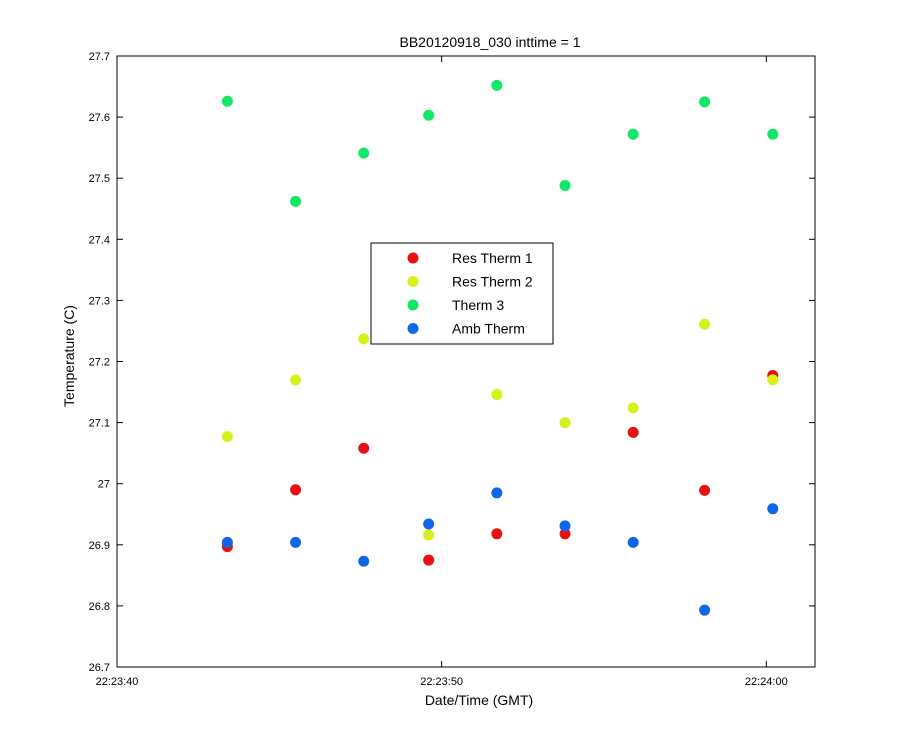  What do you see at coordinates (99, 57) in the screenshot?
I see `y-tick-label: 27.7` at bounding box center [99, 57].